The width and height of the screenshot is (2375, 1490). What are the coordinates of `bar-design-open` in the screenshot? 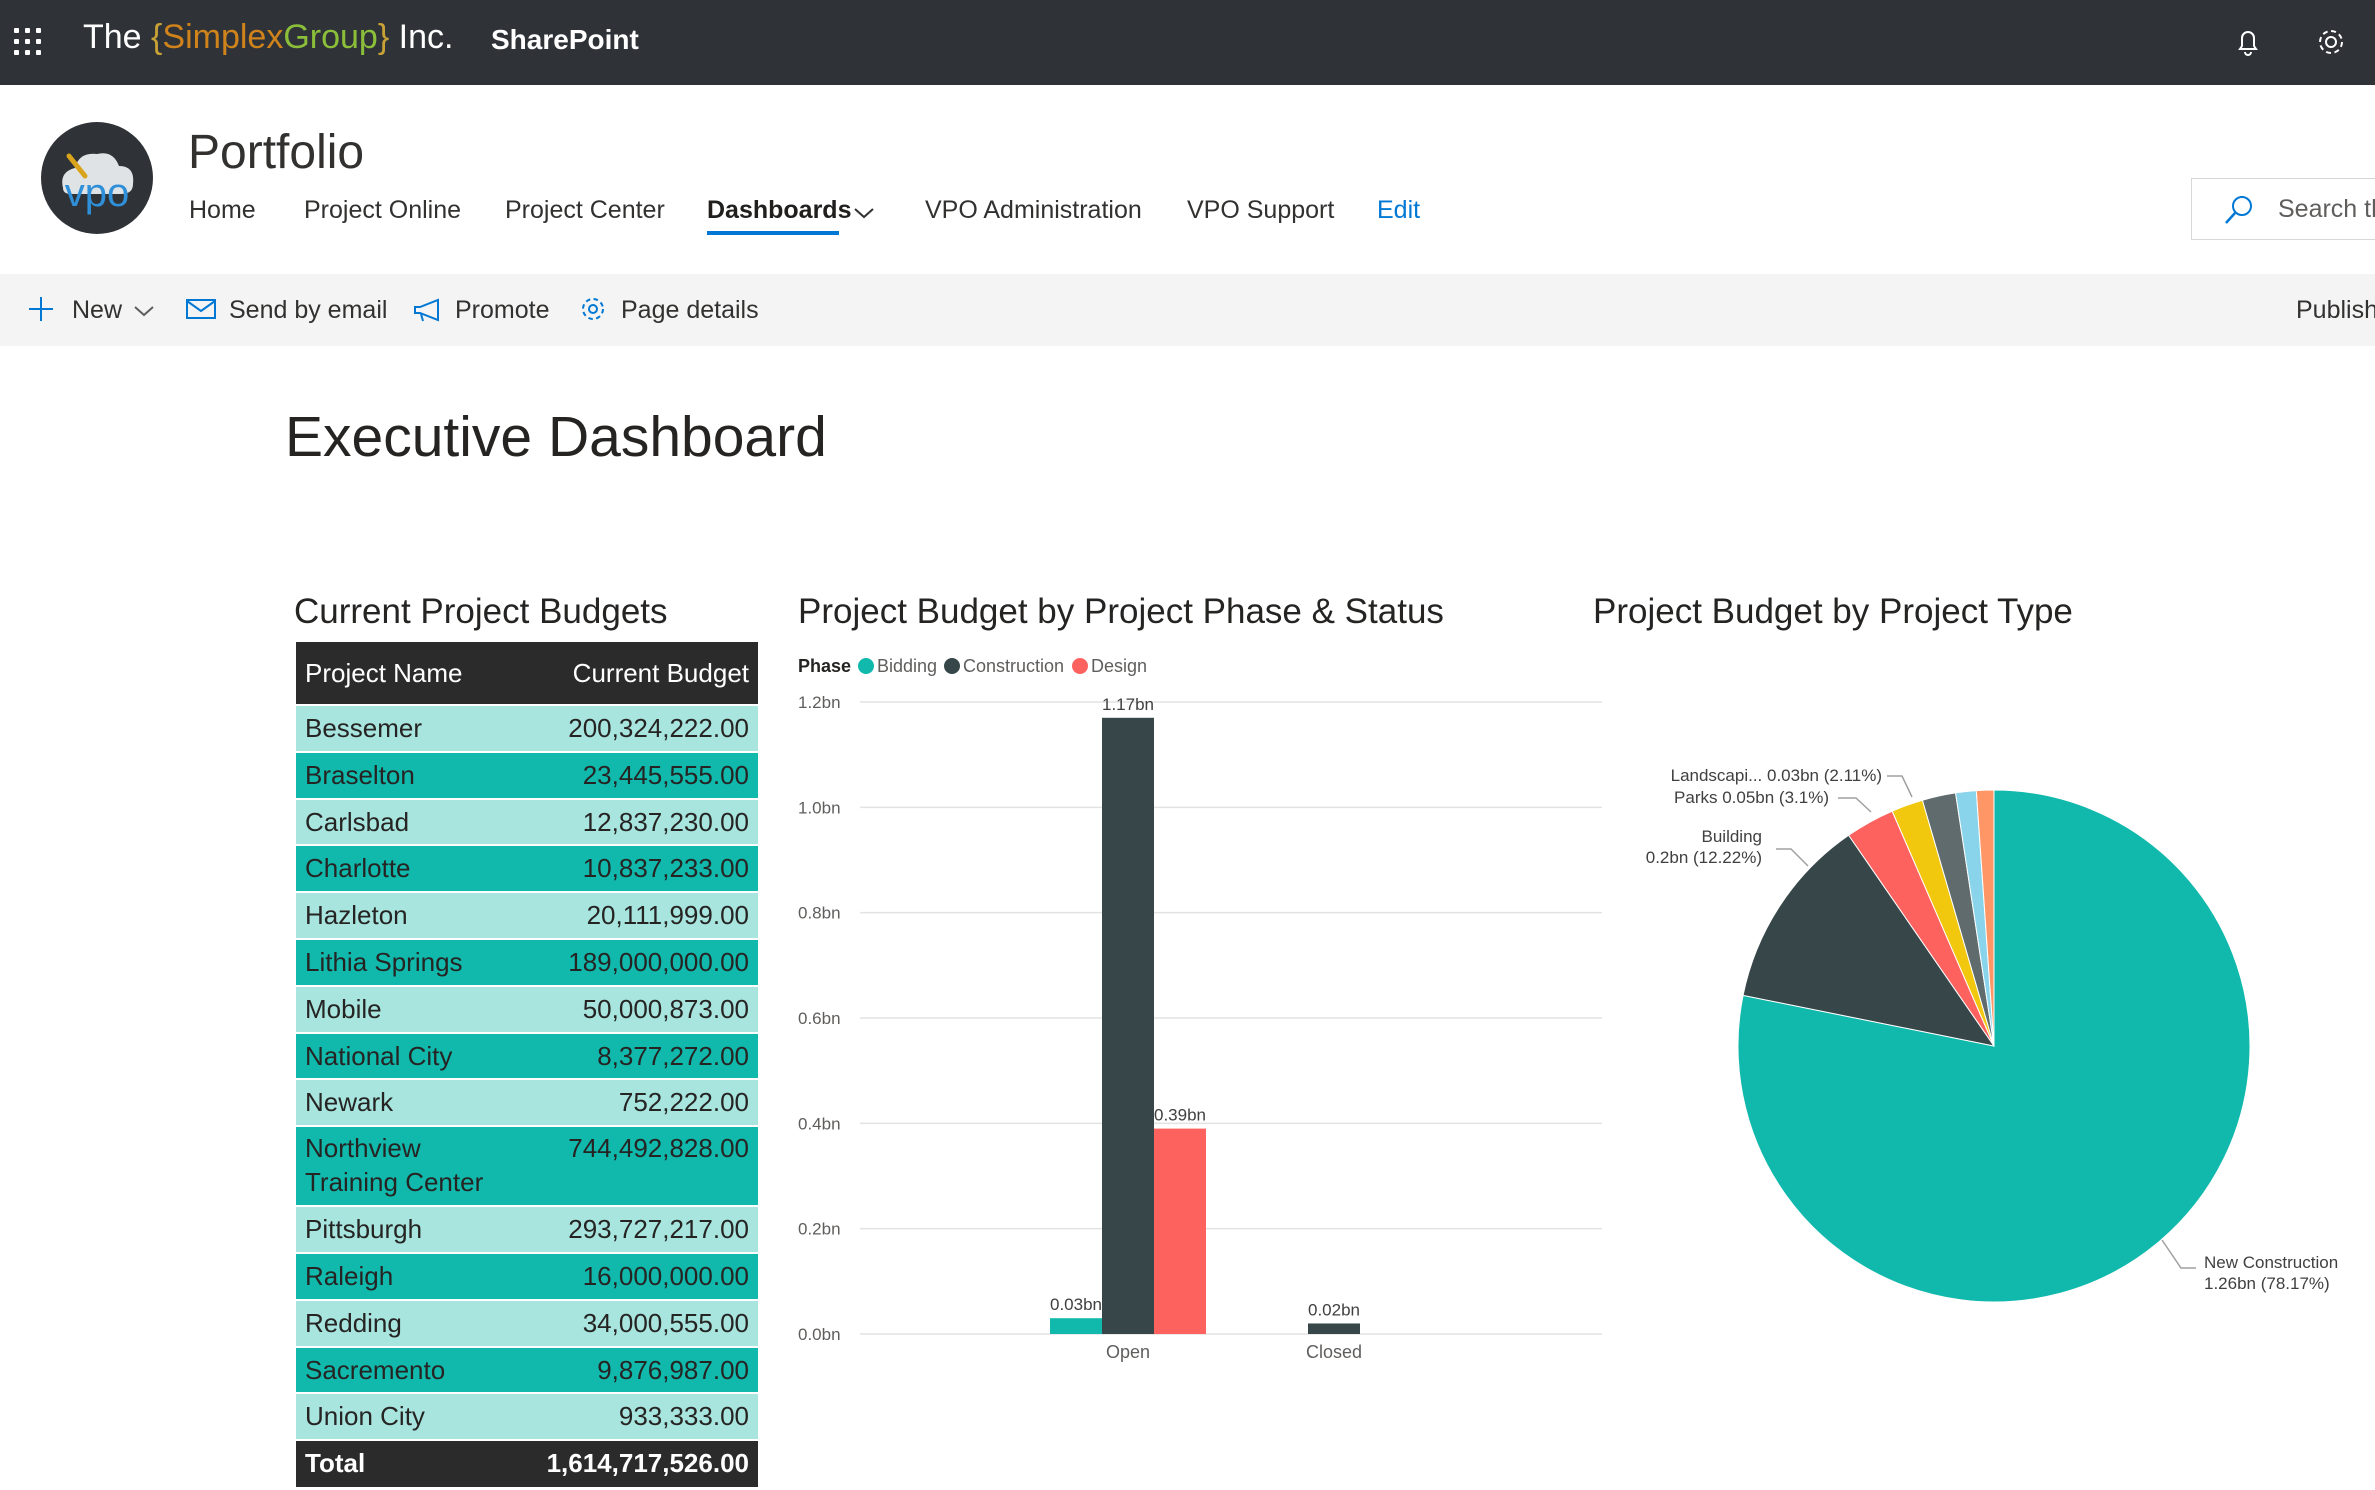 It's located at (1180, 1231).